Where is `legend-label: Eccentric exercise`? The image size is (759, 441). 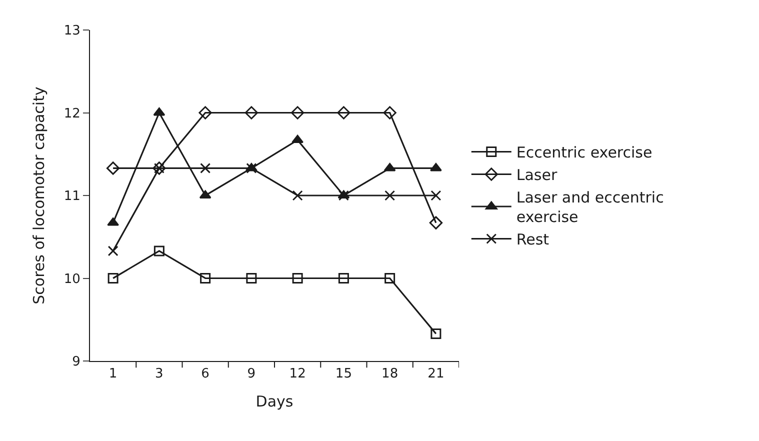 legend-label: Eccentric exercise is located at coordinates (584, 153).